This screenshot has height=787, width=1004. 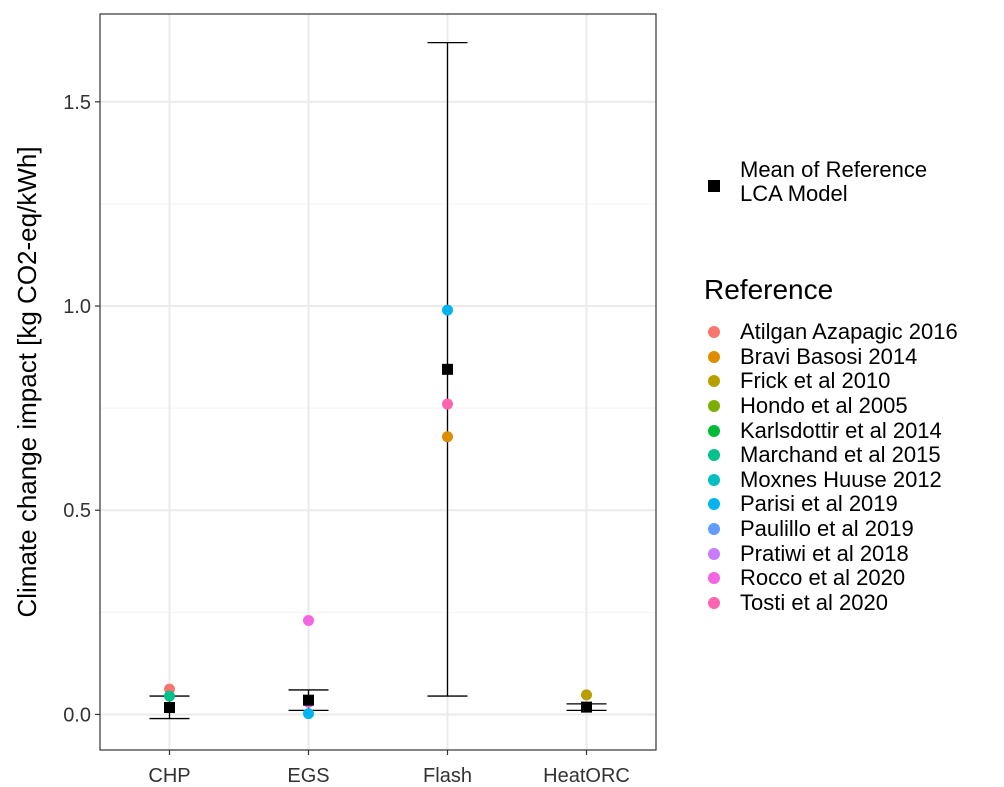 What do you see at coordinates (27, 381) in the screenshot?
I see `y-axis-title: Climate change impact [kg CO2-eq/kWh]` at bounding box center [27, 381].